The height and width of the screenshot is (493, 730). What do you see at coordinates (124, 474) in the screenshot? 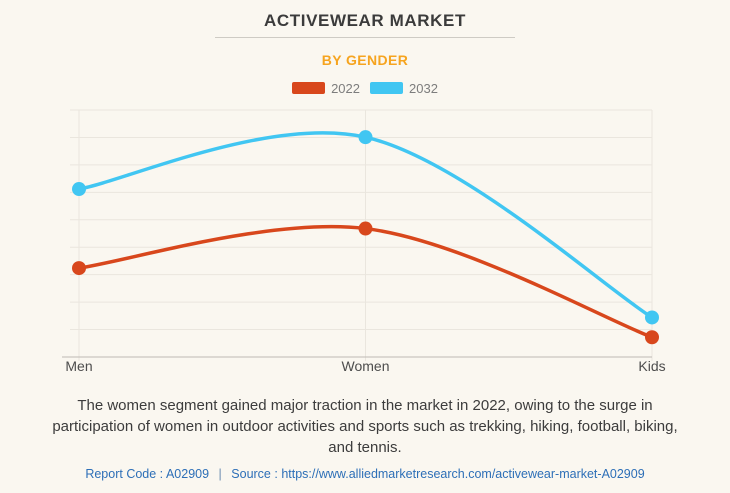
I see `report-code-label: Report Code :` at bounding box center [124, 474].